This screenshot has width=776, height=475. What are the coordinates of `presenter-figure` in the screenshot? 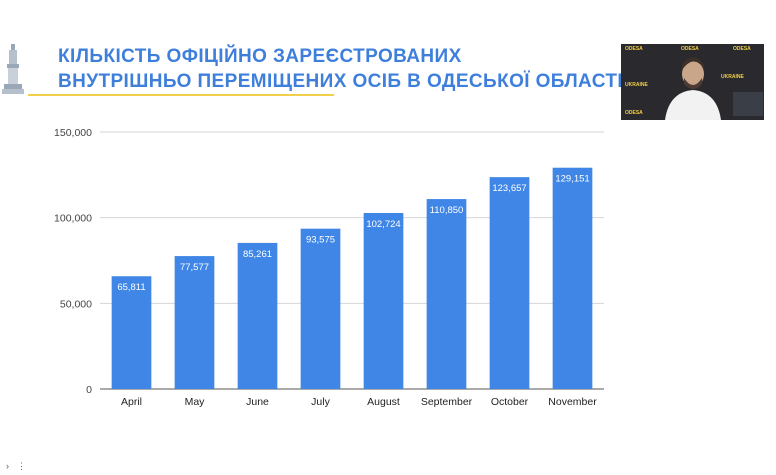 It's located at (714, 88).